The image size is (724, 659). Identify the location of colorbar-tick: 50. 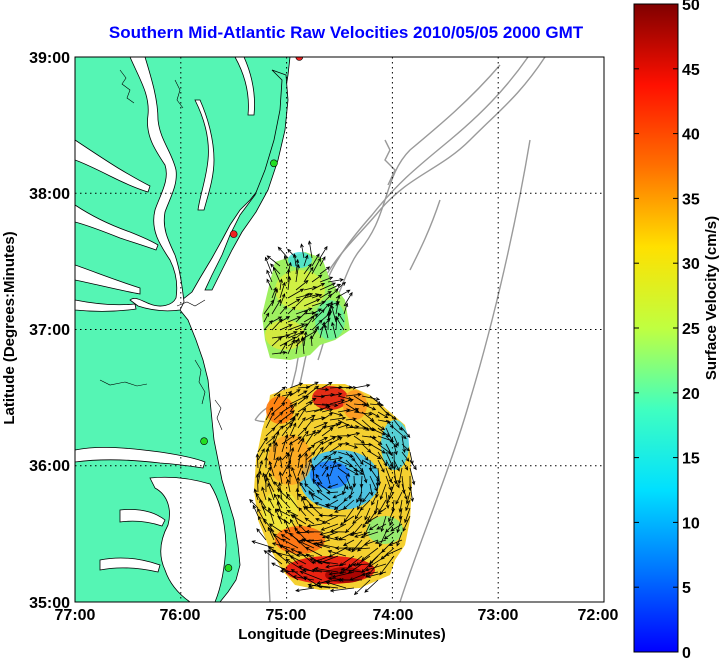
(691, 7).